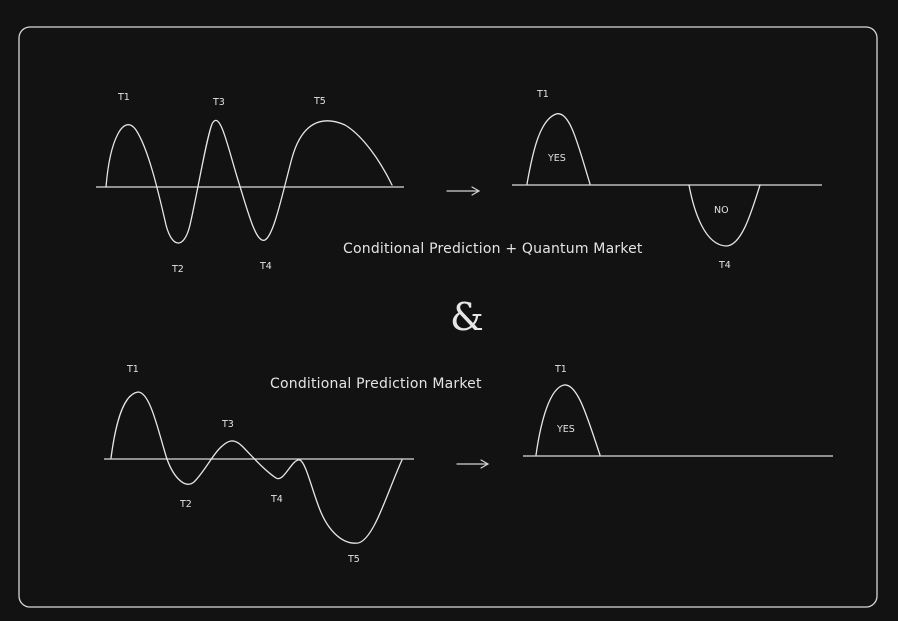 The height and width of the screenshot is (621, 898). I want to click on top-right-no-dip, so click(724, 215).